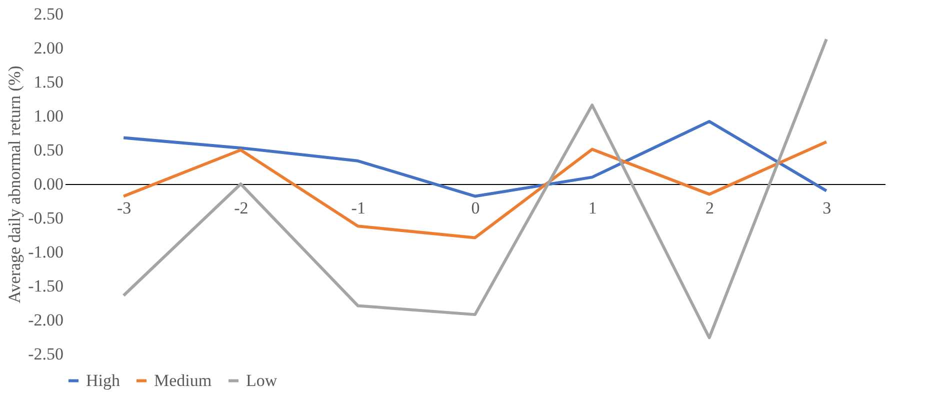 The width and height of the screenshot is (933, 415). Describe the element at coordinates (475, 159) in the screenshot. I see `line-series` at that location.